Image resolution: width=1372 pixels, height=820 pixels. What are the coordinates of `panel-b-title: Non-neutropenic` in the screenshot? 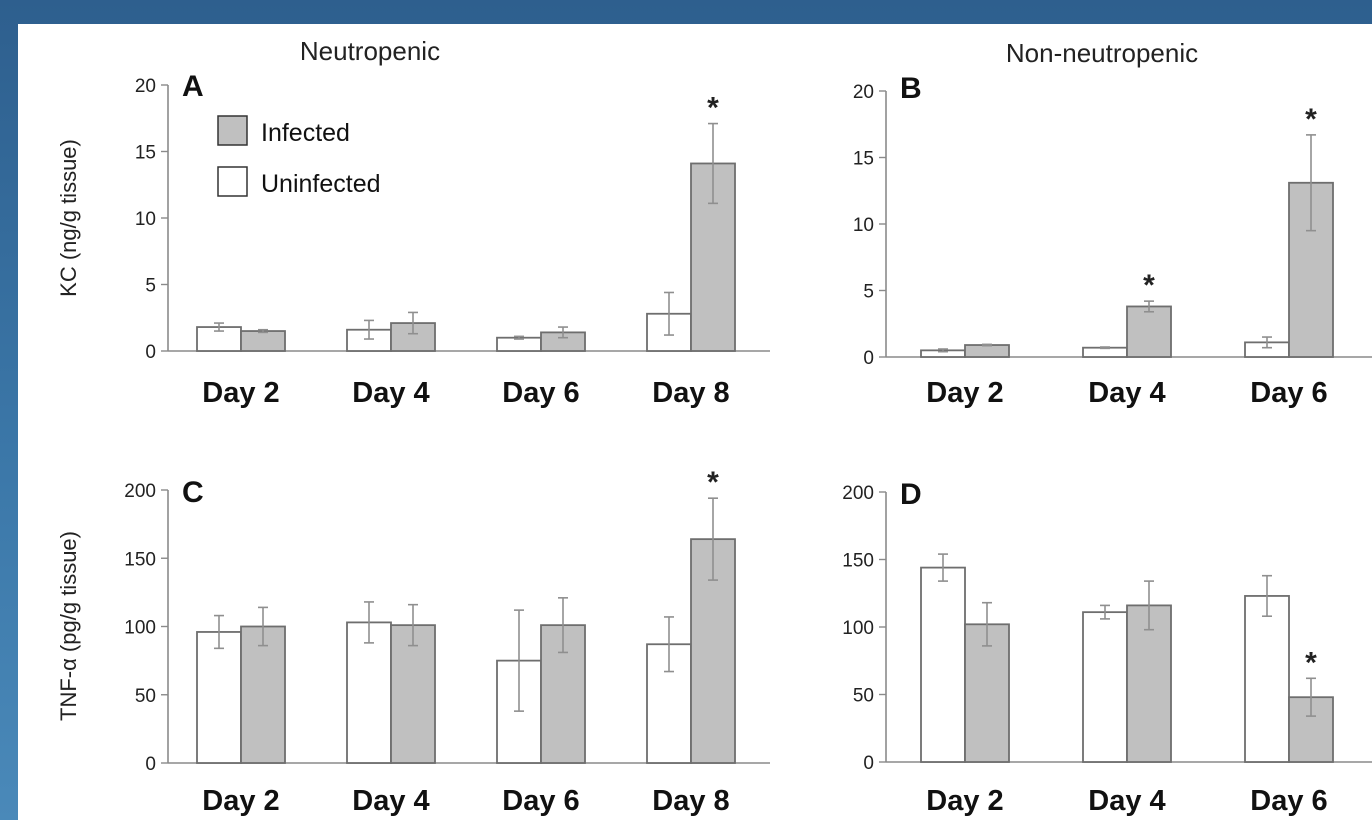 It's located at (1102, 53).